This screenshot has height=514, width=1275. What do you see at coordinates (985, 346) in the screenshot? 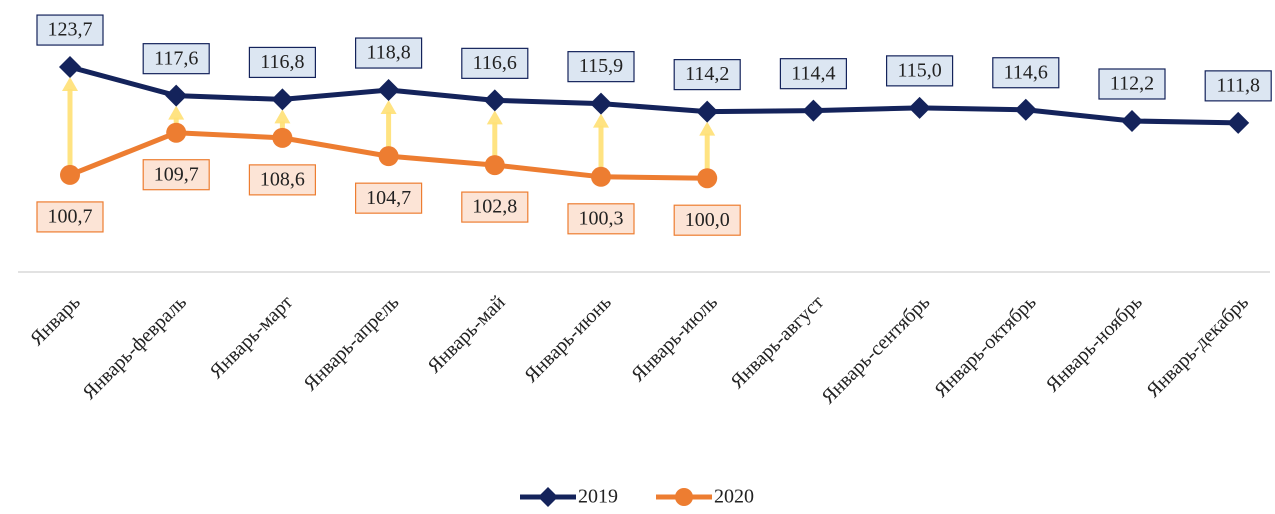
I see `x-tick-label: Январь-октябрь` at bounding box center [985, 346].